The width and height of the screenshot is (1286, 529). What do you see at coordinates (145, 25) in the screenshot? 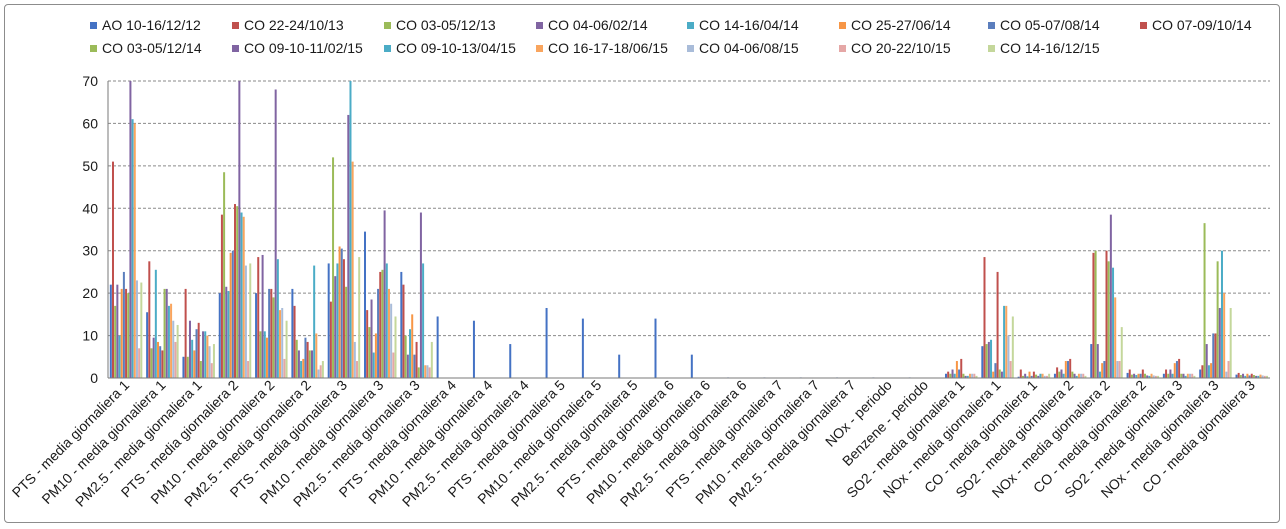
I see `legend-item: AO 10-16/12/12` at bounding box center [145, 25].